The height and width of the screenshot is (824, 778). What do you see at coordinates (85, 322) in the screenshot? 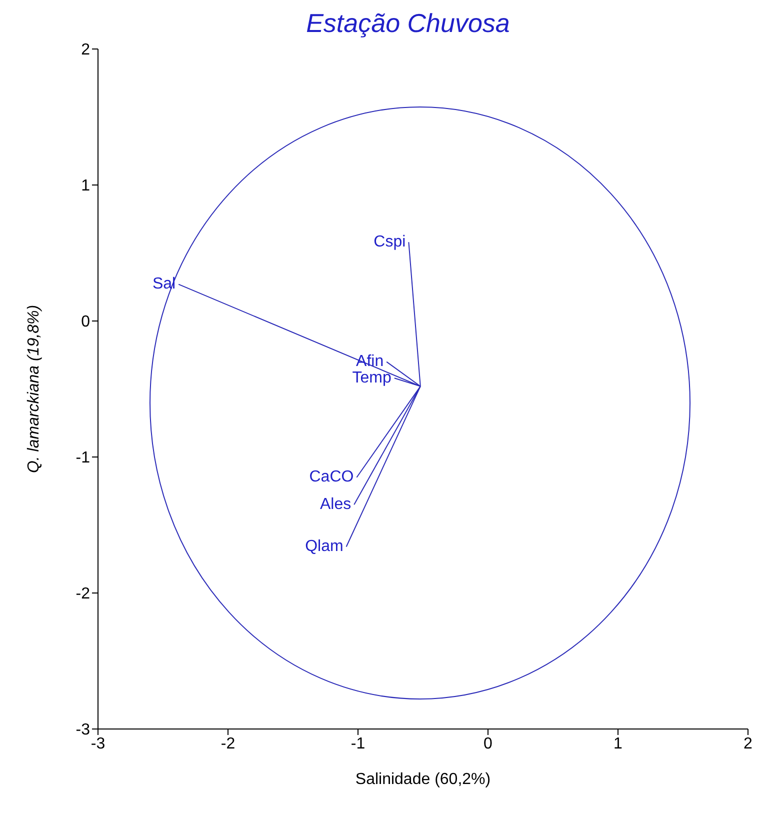
I see `y-tick-label: 0` at bounding box center [85, 322].